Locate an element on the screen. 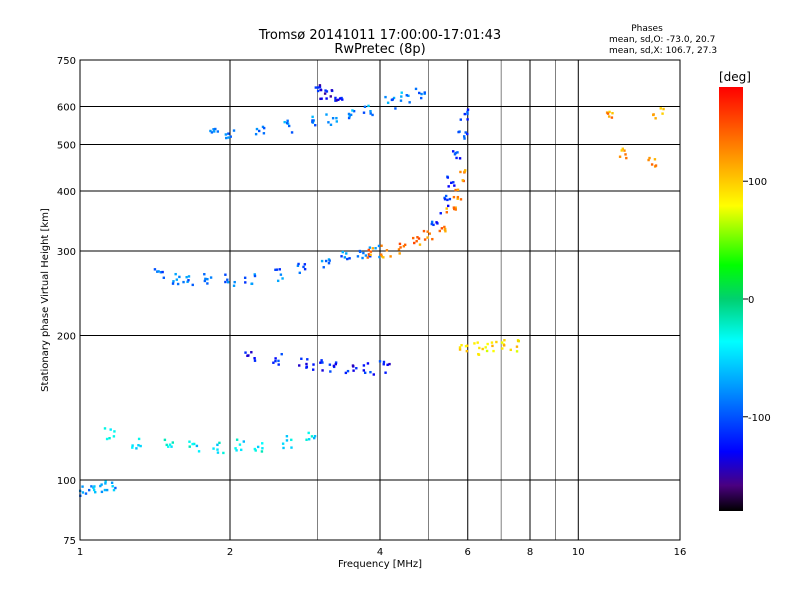 This screenshot has height=600, width=800. phases-mean-x: mean, sd,X: 106.7, 27.3 is located at coordinates (663, 51).